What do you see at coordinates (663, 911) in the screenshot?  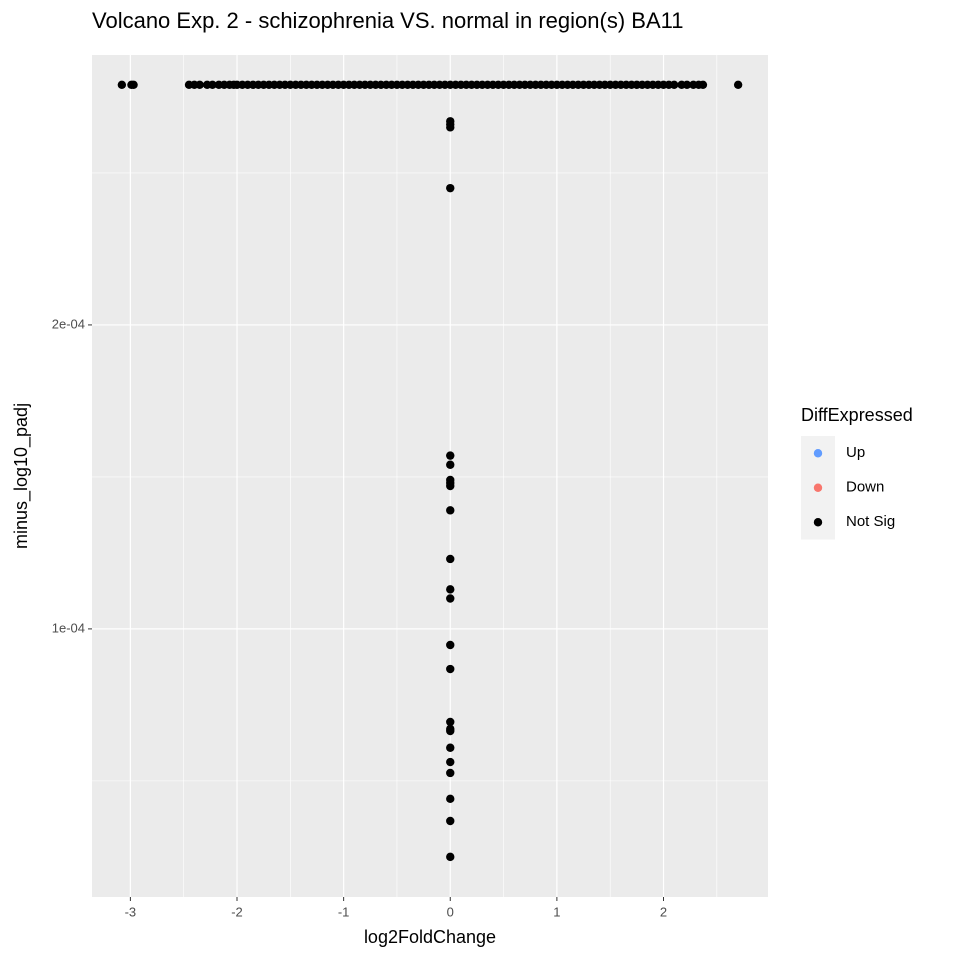 I see `x-tick-label: 2` at bounding box center [663, 911].